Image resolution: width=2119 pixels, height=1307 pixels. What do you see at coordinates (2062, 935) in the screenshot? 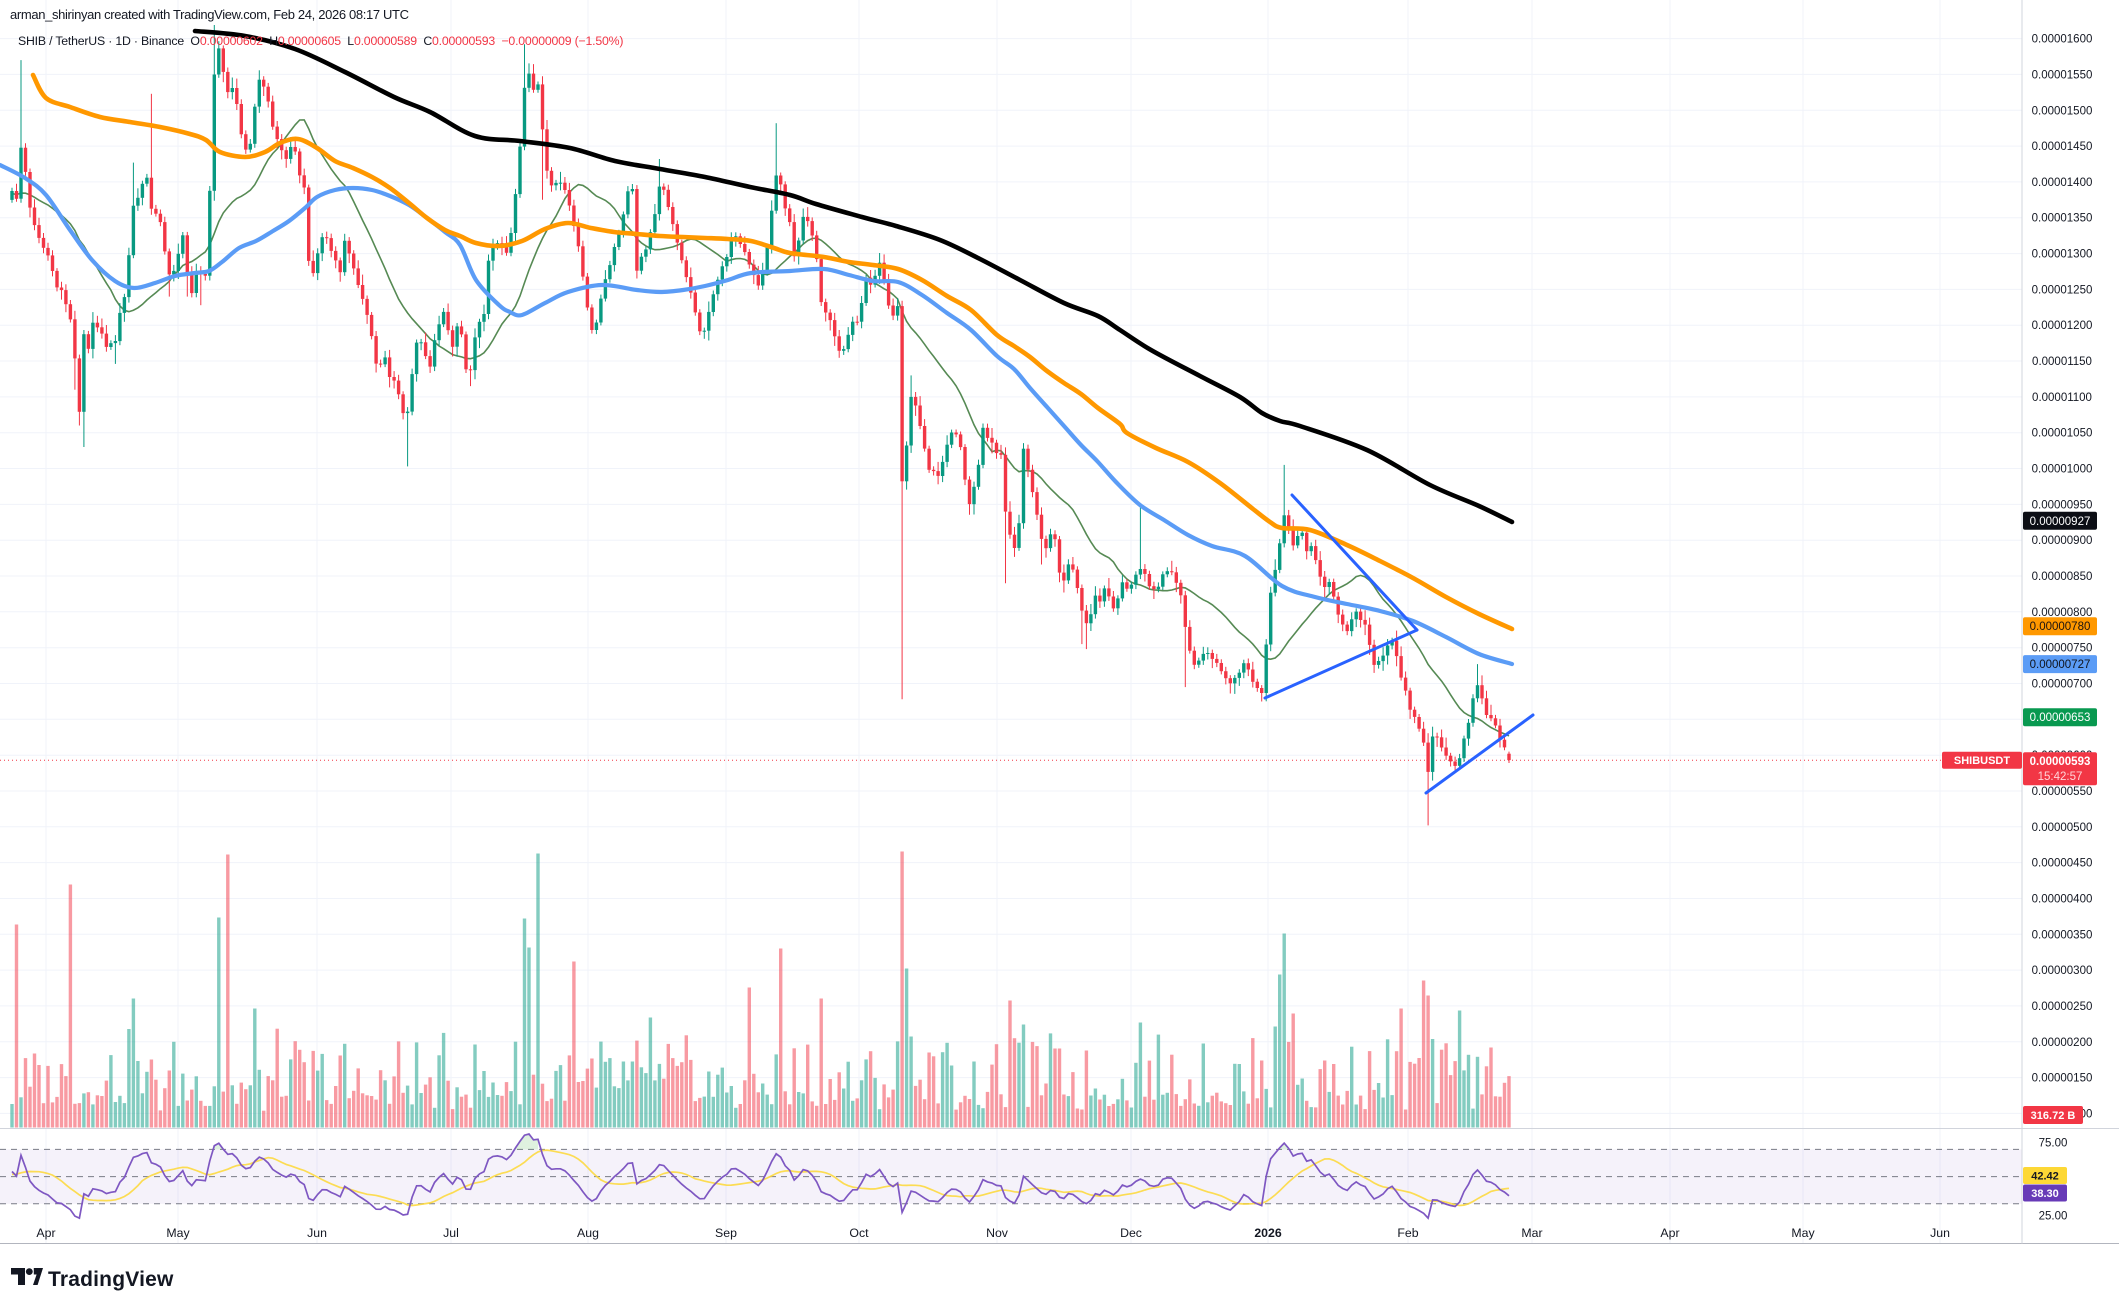
I see `svg-text: 0.00000350` at bounding box center [2062, 935].